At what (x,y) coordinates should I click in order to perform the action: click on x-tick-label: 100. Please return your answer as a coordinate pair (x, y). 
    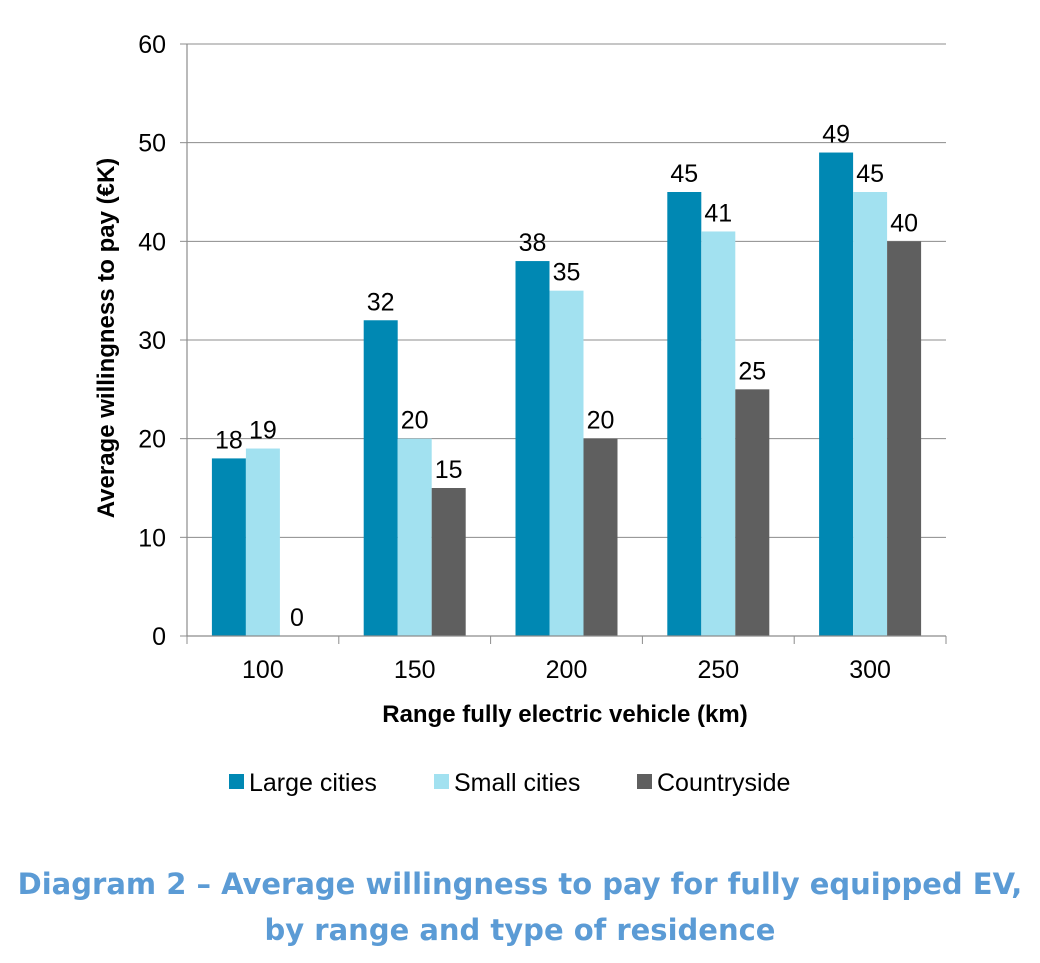
    Looking at the image, I should click on (263, 670).